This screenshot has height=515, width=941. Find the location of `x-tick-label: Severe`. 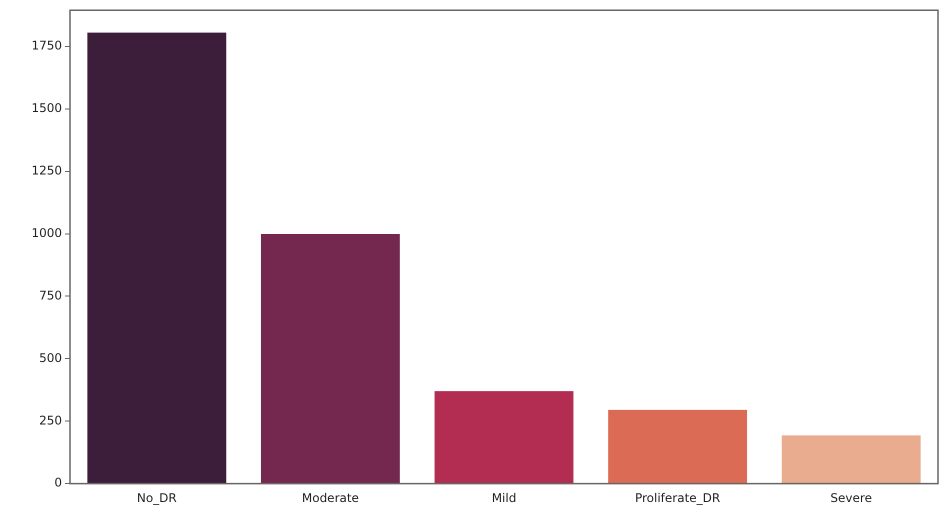

x-tick-label: Severe is located at coordinates (851, 497).